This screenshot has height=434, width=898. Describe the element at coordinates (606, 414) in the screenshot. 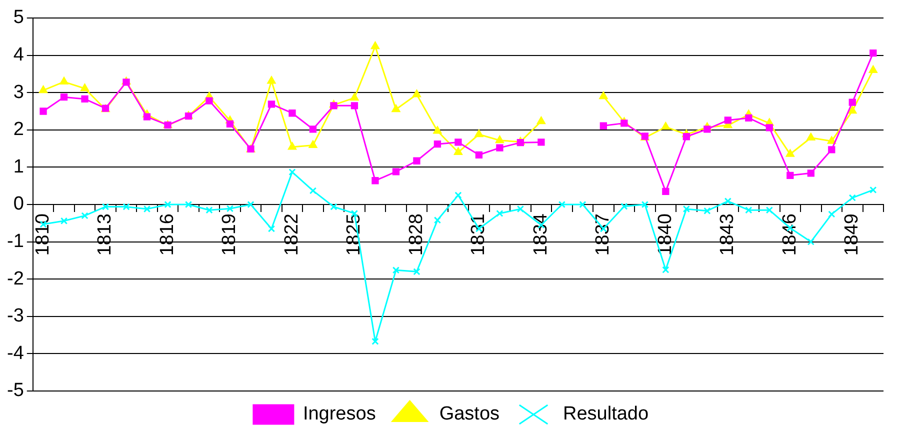

I see `legend-label: Resultado` at that location.